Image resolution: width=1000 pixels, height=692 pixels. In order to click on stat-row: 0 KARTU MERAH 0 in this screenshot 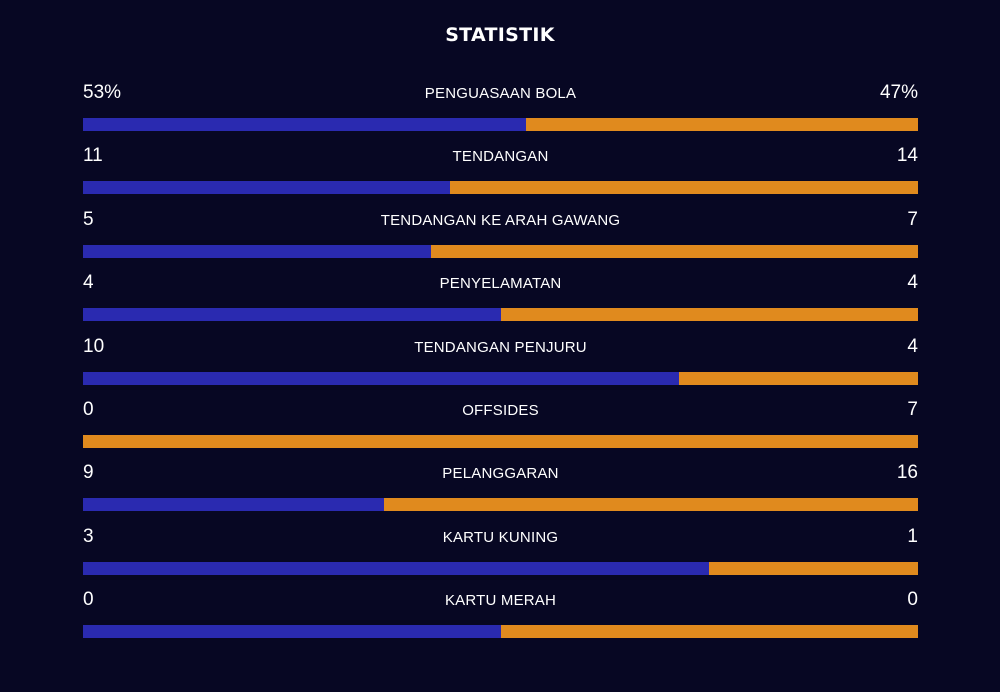, I will do `click(500, 618)`.